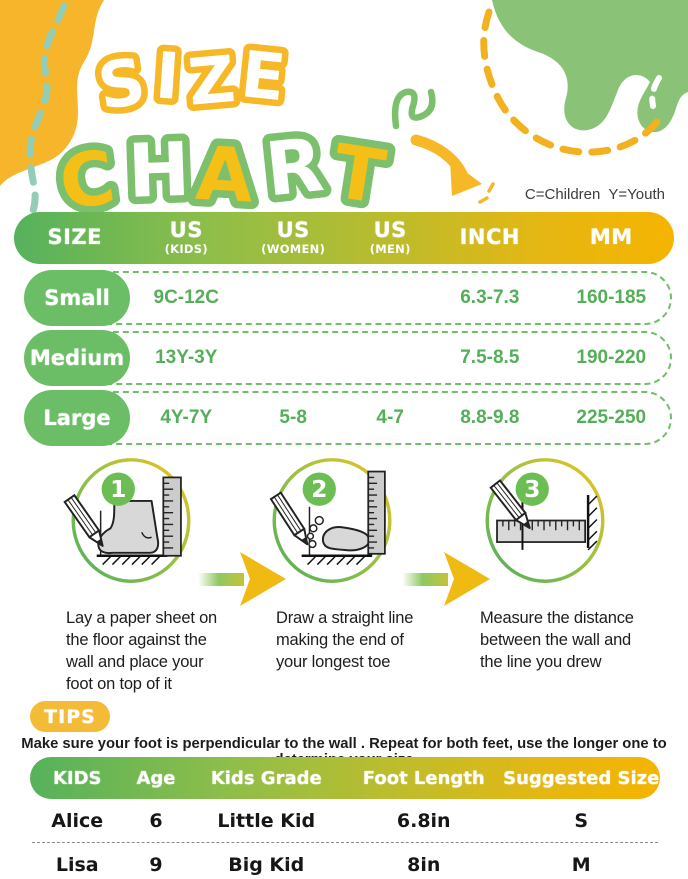 The image size is (688, 879). I want to click on yellow-dashed-curve, so click(572, 82).